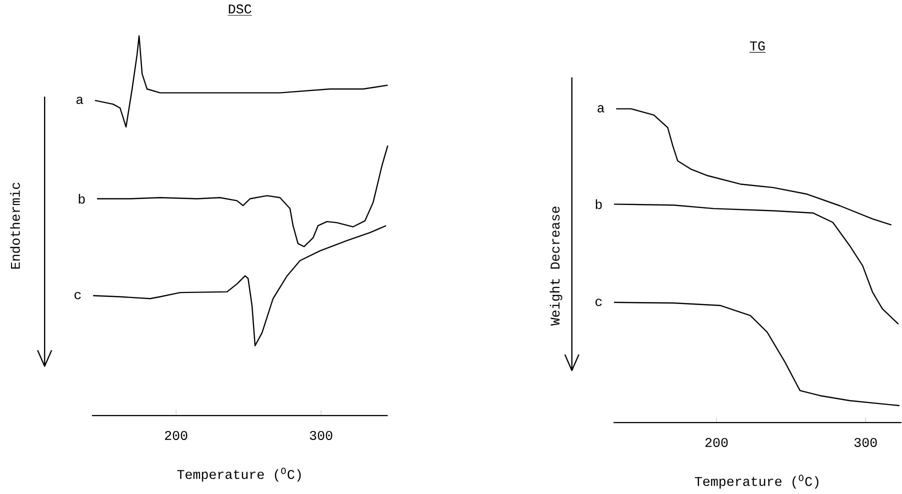 Image resolution: width=902 pixels, height=494 pixels. I want to click on y-axis-title: Weight Decrease, so click(556, 266).